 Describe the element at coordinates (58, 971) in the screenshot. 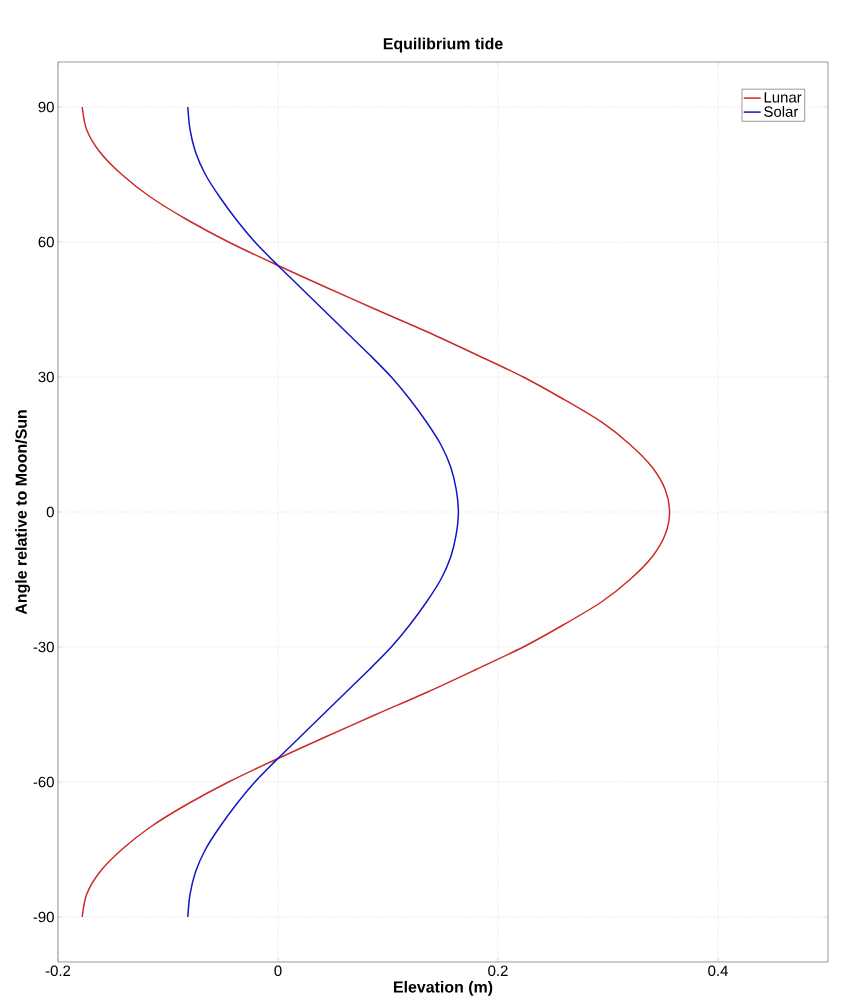

I see `x-tick-label: -0.2` at that location.